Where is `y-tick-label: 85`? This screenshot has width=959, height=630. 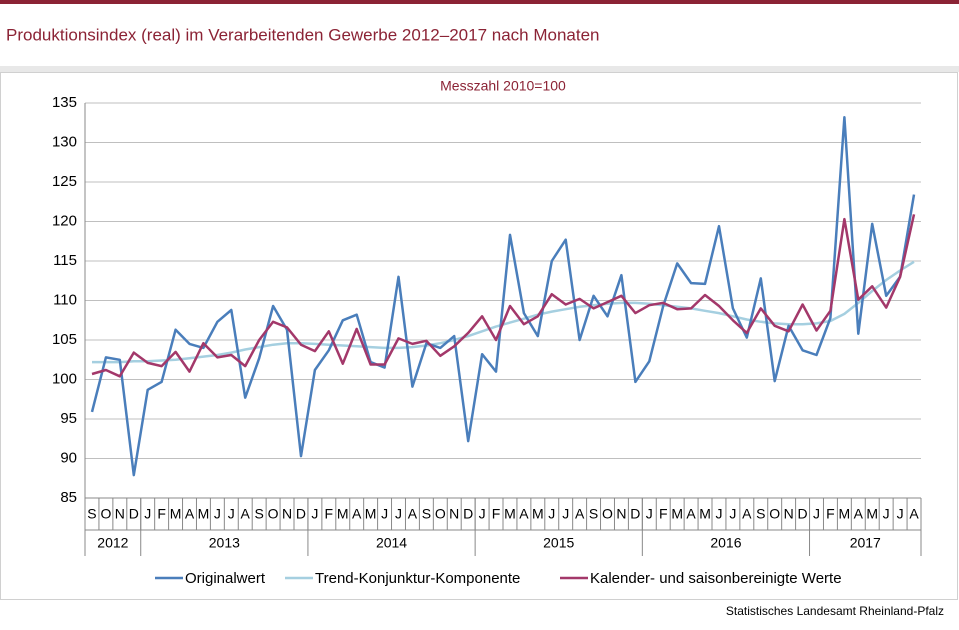 y-tick-label: 85 is located at coordinates (68, 497).